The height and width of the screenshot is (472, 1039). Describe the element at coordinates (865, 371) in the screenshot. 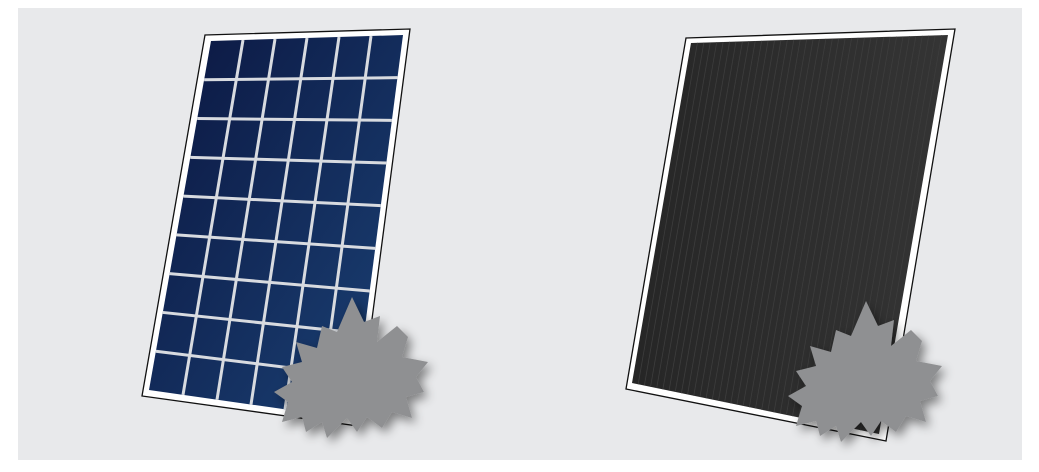

I see `leaf-right` at that location.